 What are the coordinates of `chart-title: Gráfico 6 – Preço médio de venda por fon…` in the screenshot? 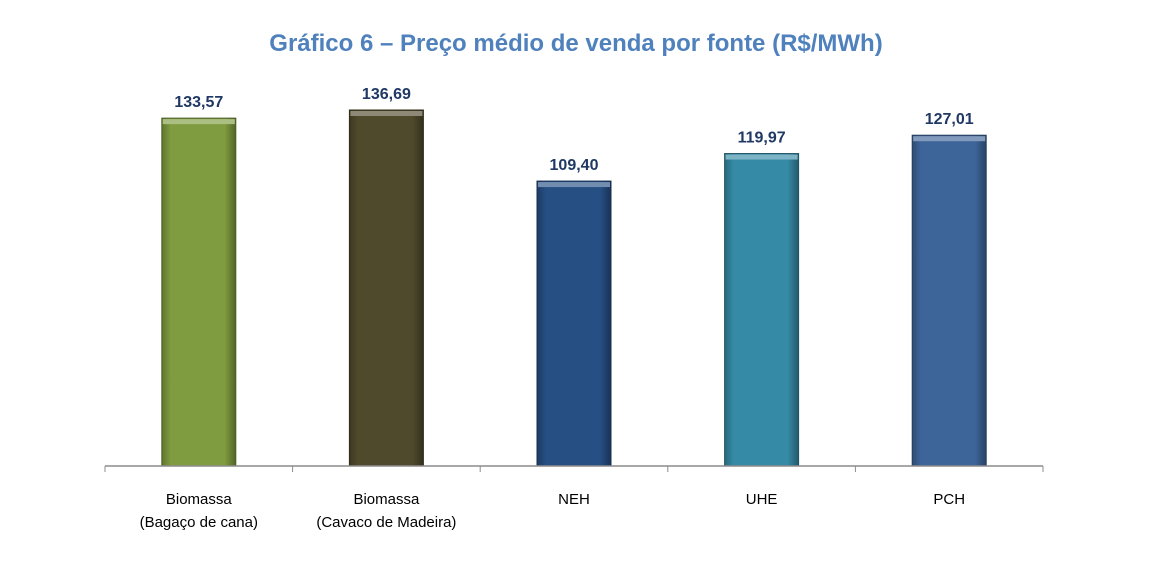 It's located at (575, 43).